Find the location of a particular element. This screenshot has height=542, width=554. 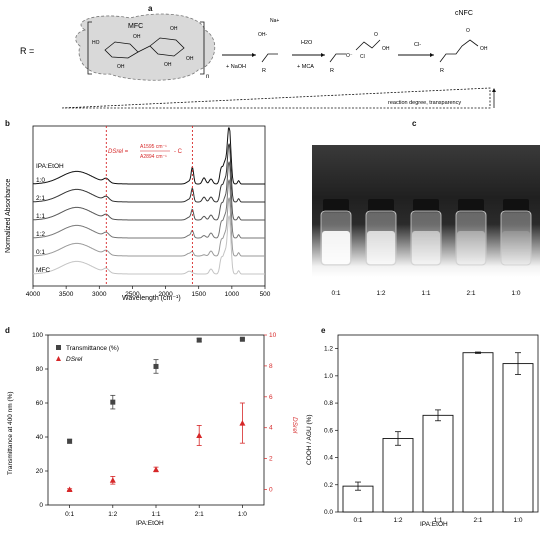

ftir-frame is located at coordinates (149, 206).